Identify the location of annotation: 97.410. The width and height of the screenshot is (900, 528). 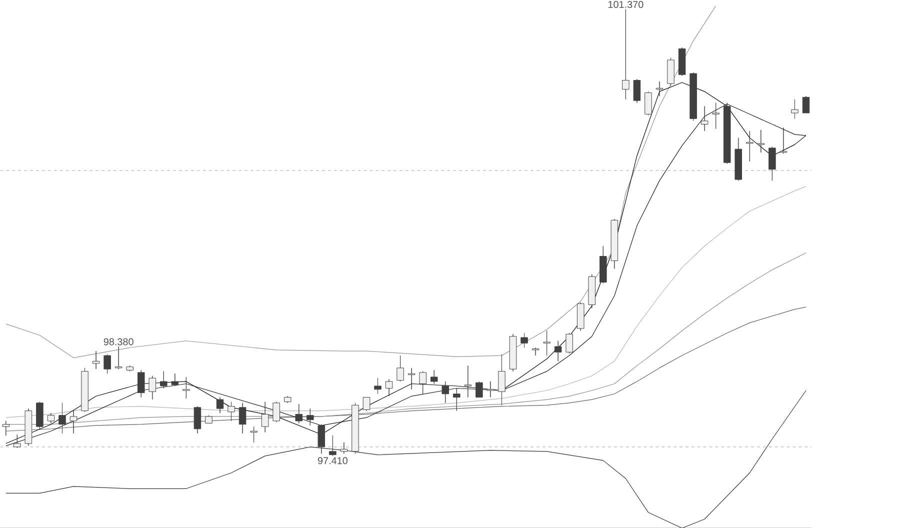
(333, 460).